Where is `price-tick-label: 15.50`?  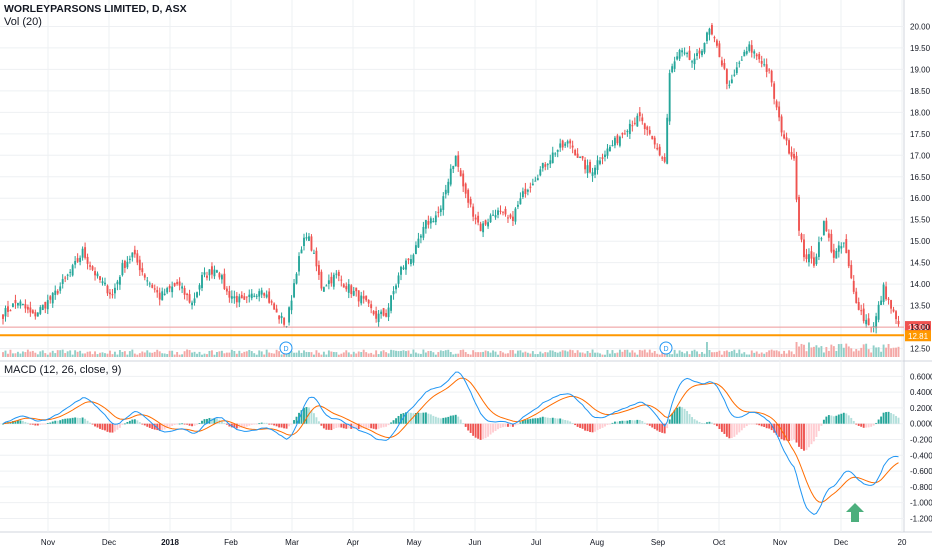 price-tick-label: 15.50 is located at coordinates (920, 220).